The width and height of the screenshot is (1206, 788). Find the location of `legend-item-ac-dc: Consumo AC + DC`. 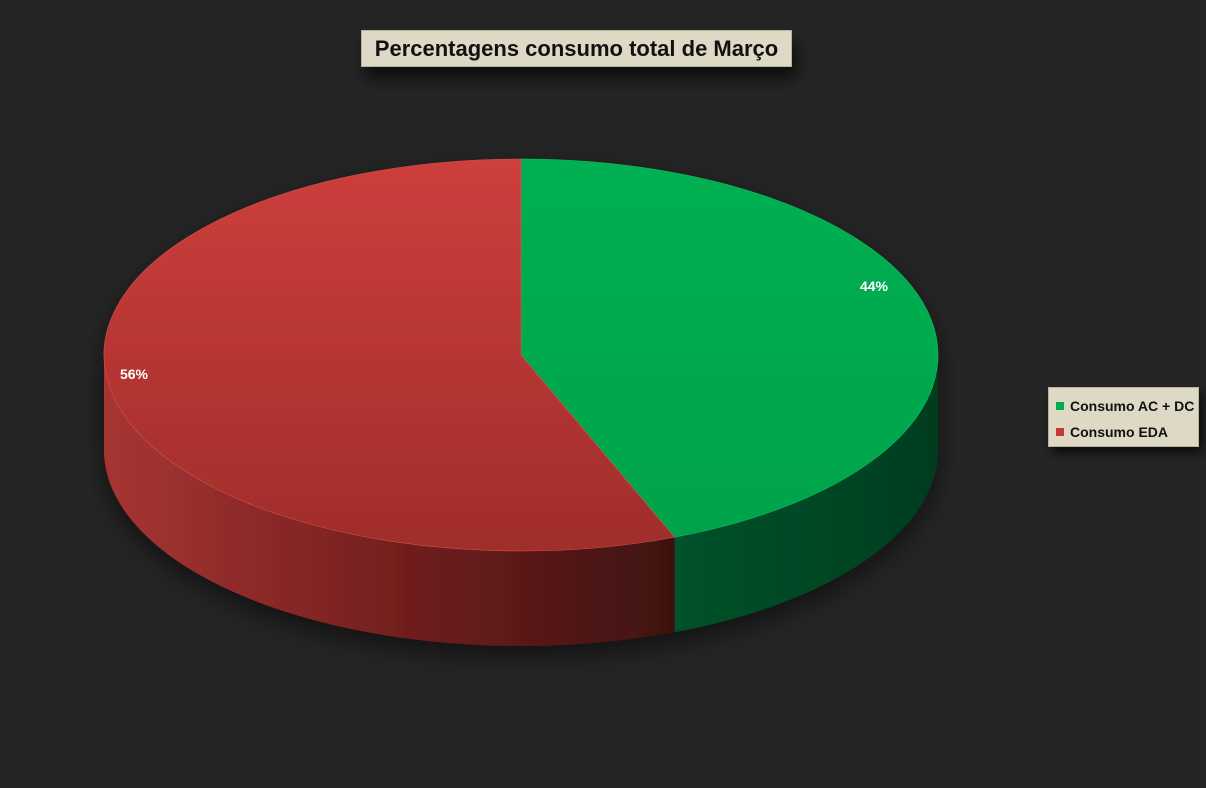

legend-item-ac-dc: Consumo AC + DC is located at coordinates (1127, 406).